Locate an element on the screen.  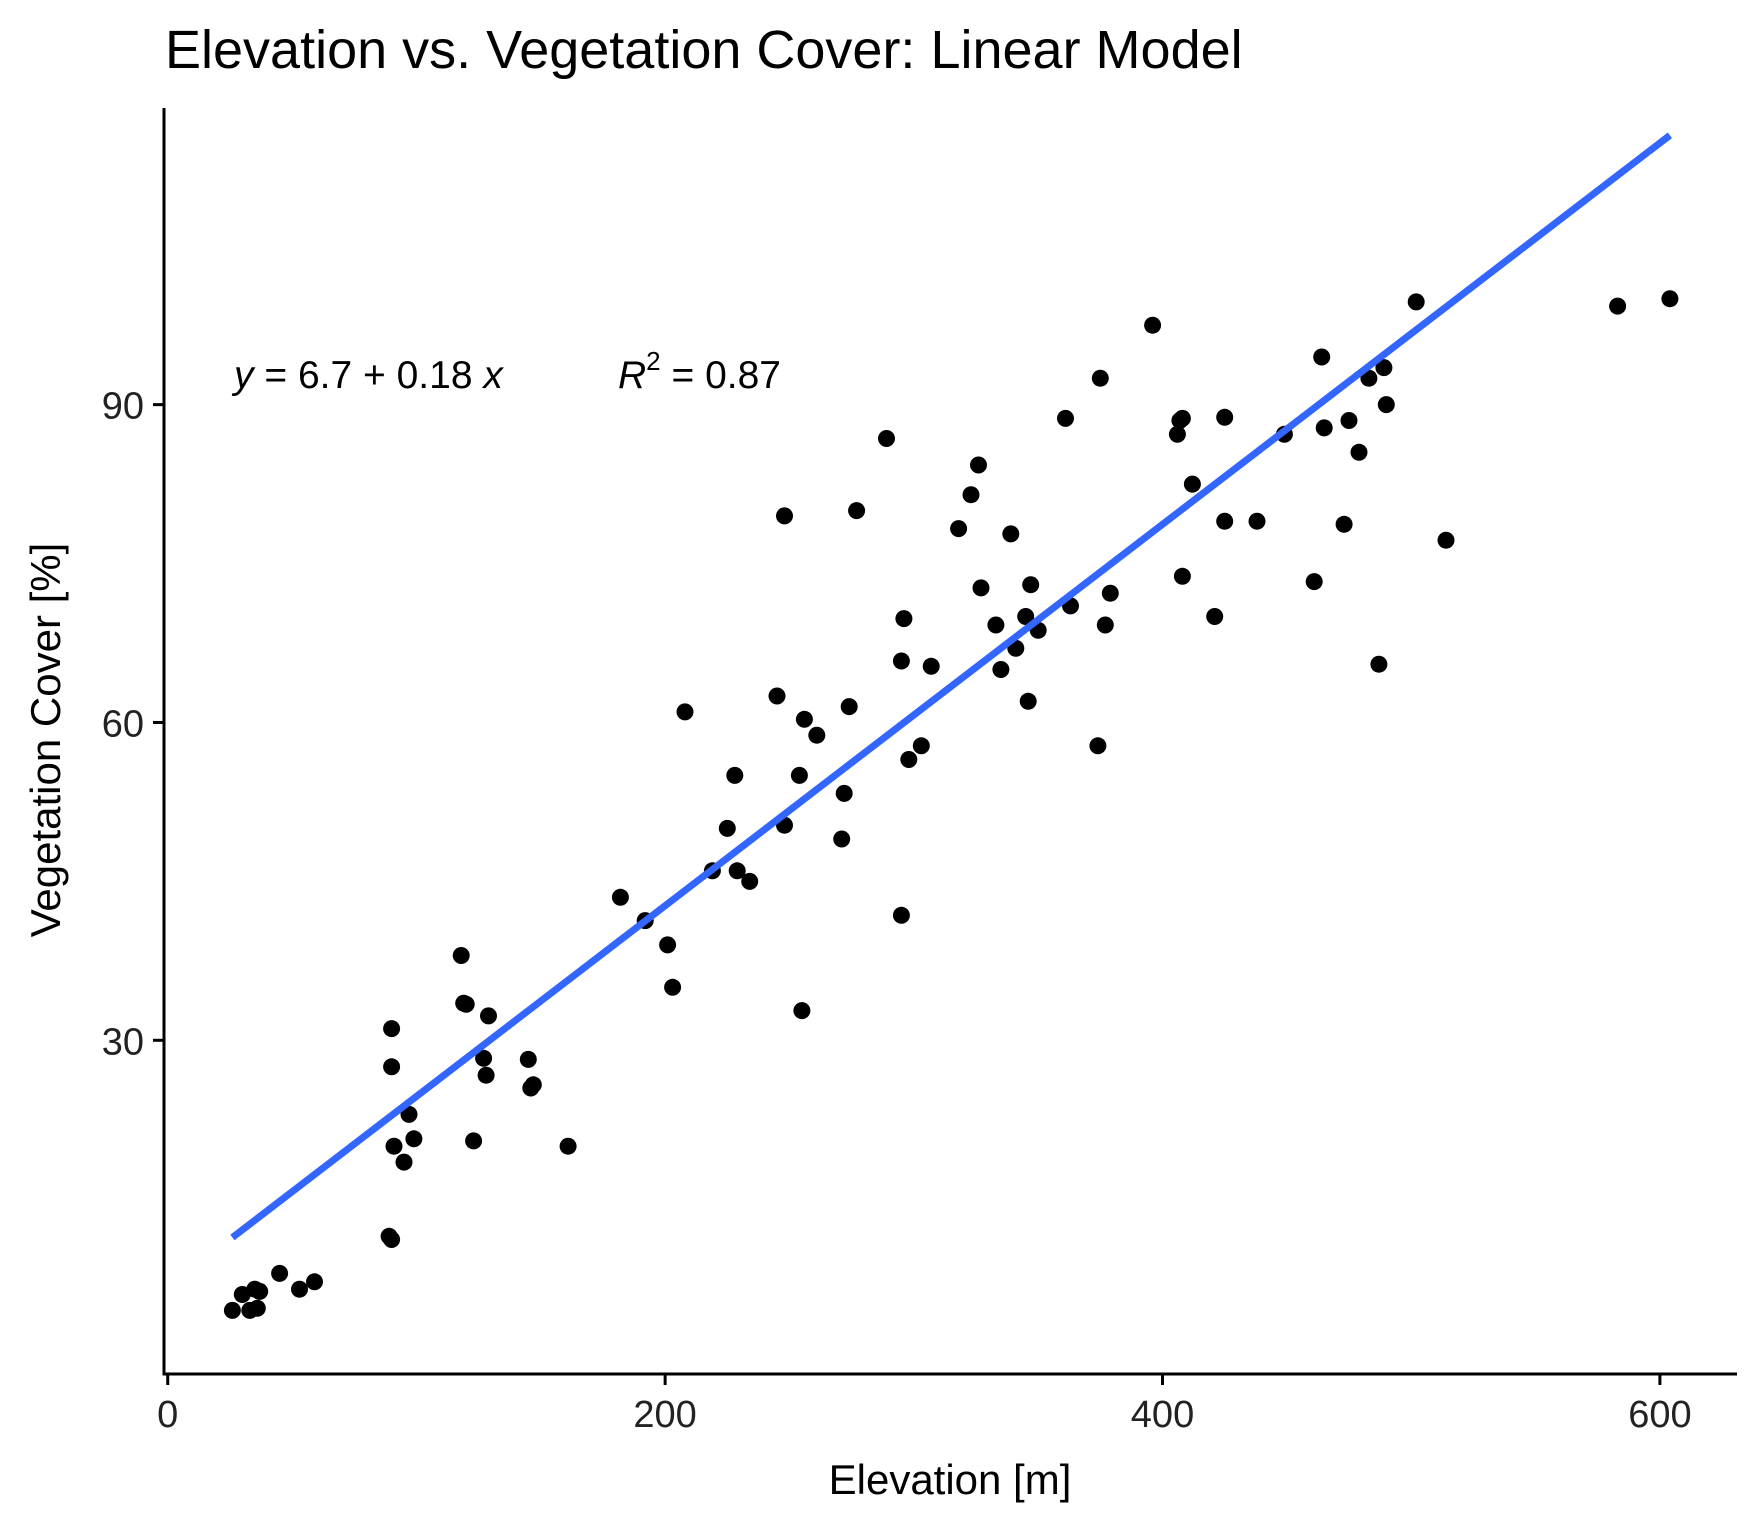
equation-body: = 6.7 + 0.18 is located at coordinates (369, 375).